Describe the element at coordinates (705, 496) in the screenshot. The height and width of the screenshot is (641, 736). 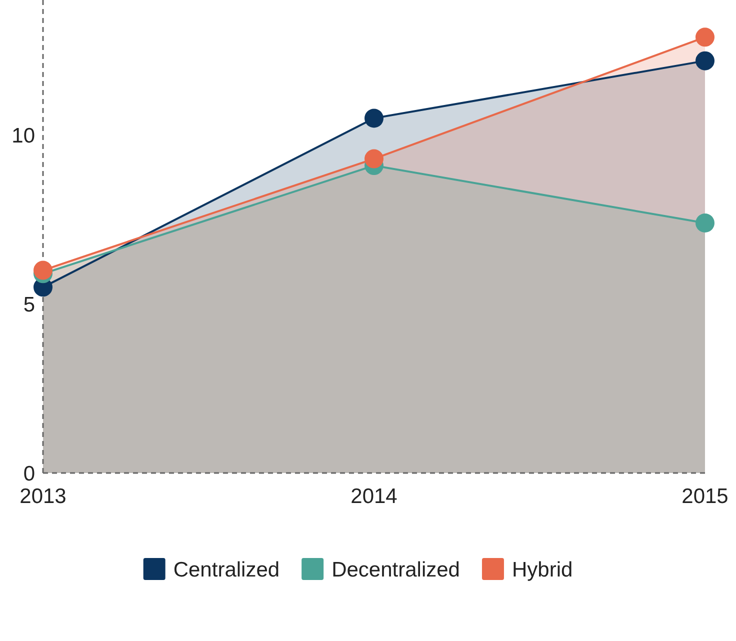
I see `x-tick-label: 2015` at that location.